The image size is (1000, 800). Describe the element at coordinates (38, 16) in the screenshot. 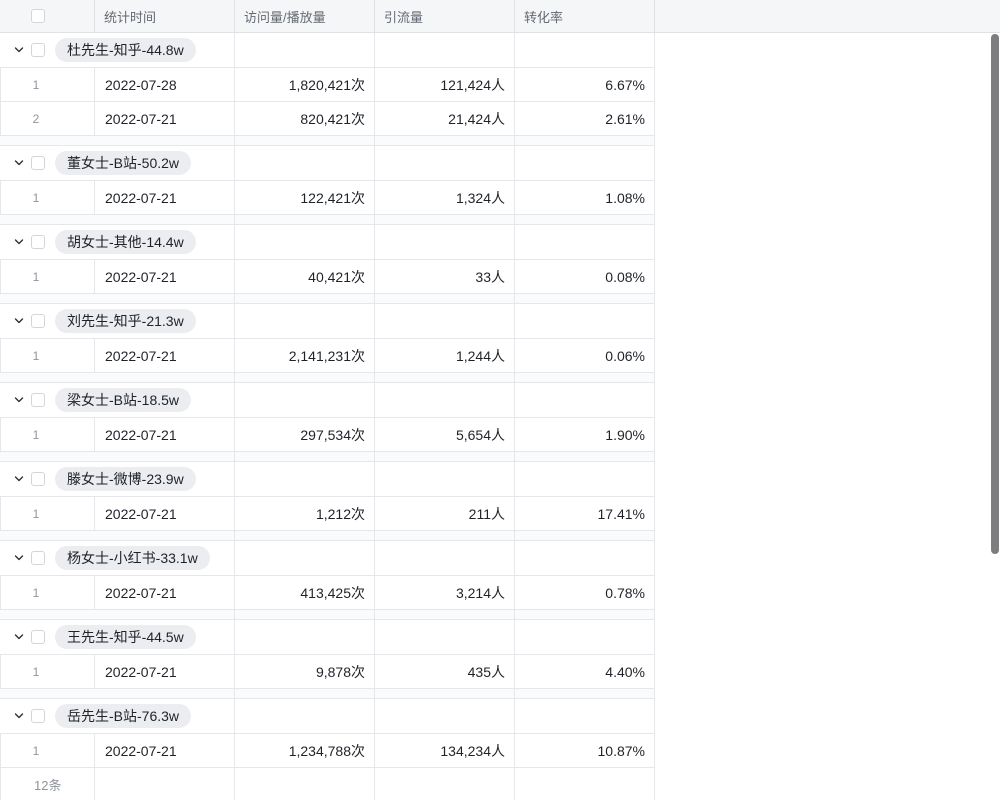

I see `select-all-checkbox` at that location.